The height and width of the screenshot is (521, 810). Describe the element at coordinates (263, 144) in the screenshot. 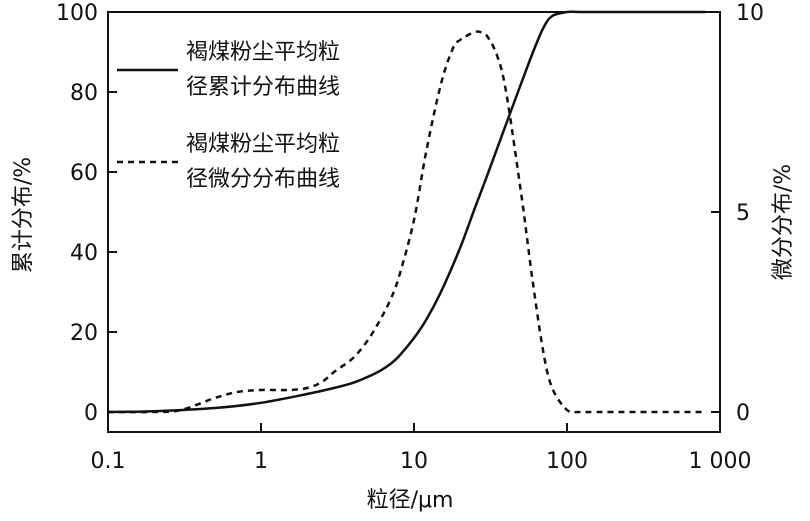

I see `legend-item2-line1: 褐煤粉尘平均粒` at that location.